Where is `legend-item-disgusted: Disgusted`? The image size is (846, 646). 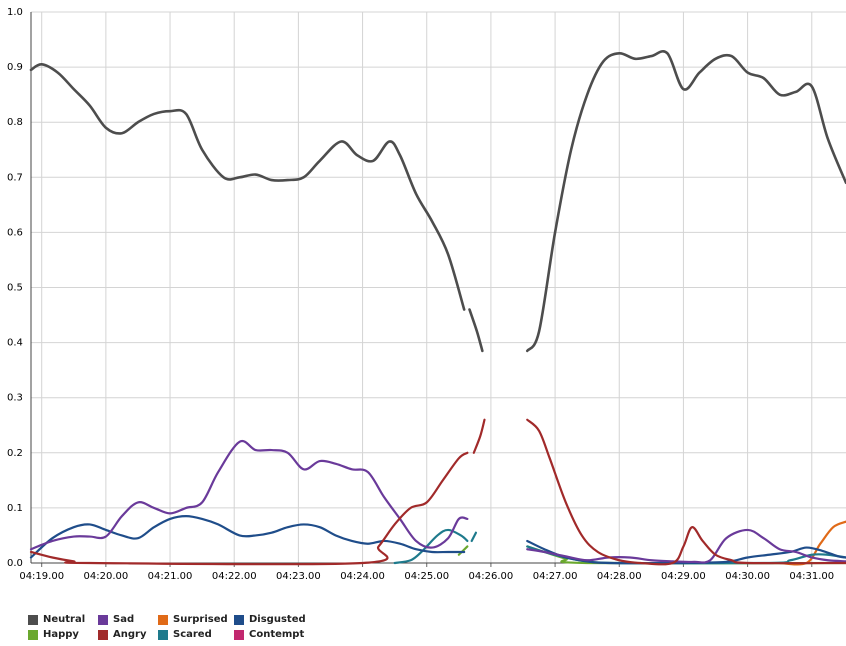 legend-item-disgusted: Disgusted is located at coordinates (270, 619).